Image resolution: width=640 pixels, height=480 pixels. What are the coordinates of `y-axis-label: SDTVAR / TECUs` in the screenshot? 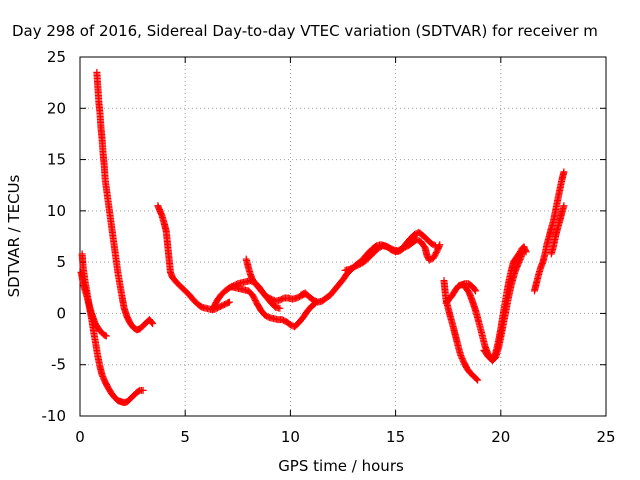 It's located at (14, 235).